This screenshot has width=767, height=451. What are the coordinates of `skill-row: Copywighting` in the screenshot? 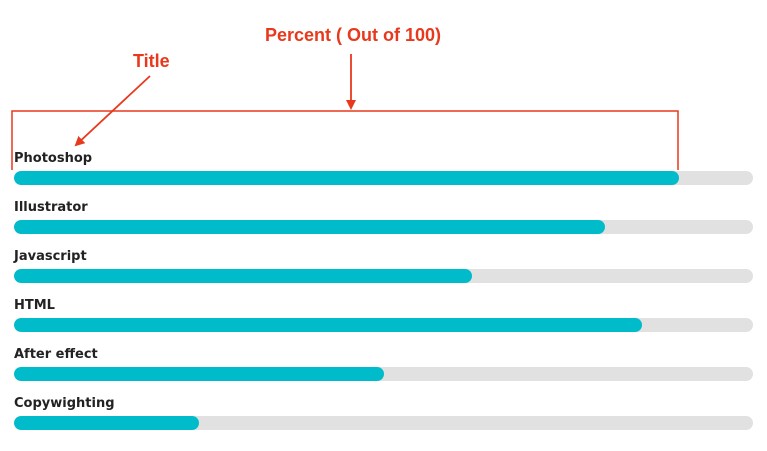 It's located at (383, 420).